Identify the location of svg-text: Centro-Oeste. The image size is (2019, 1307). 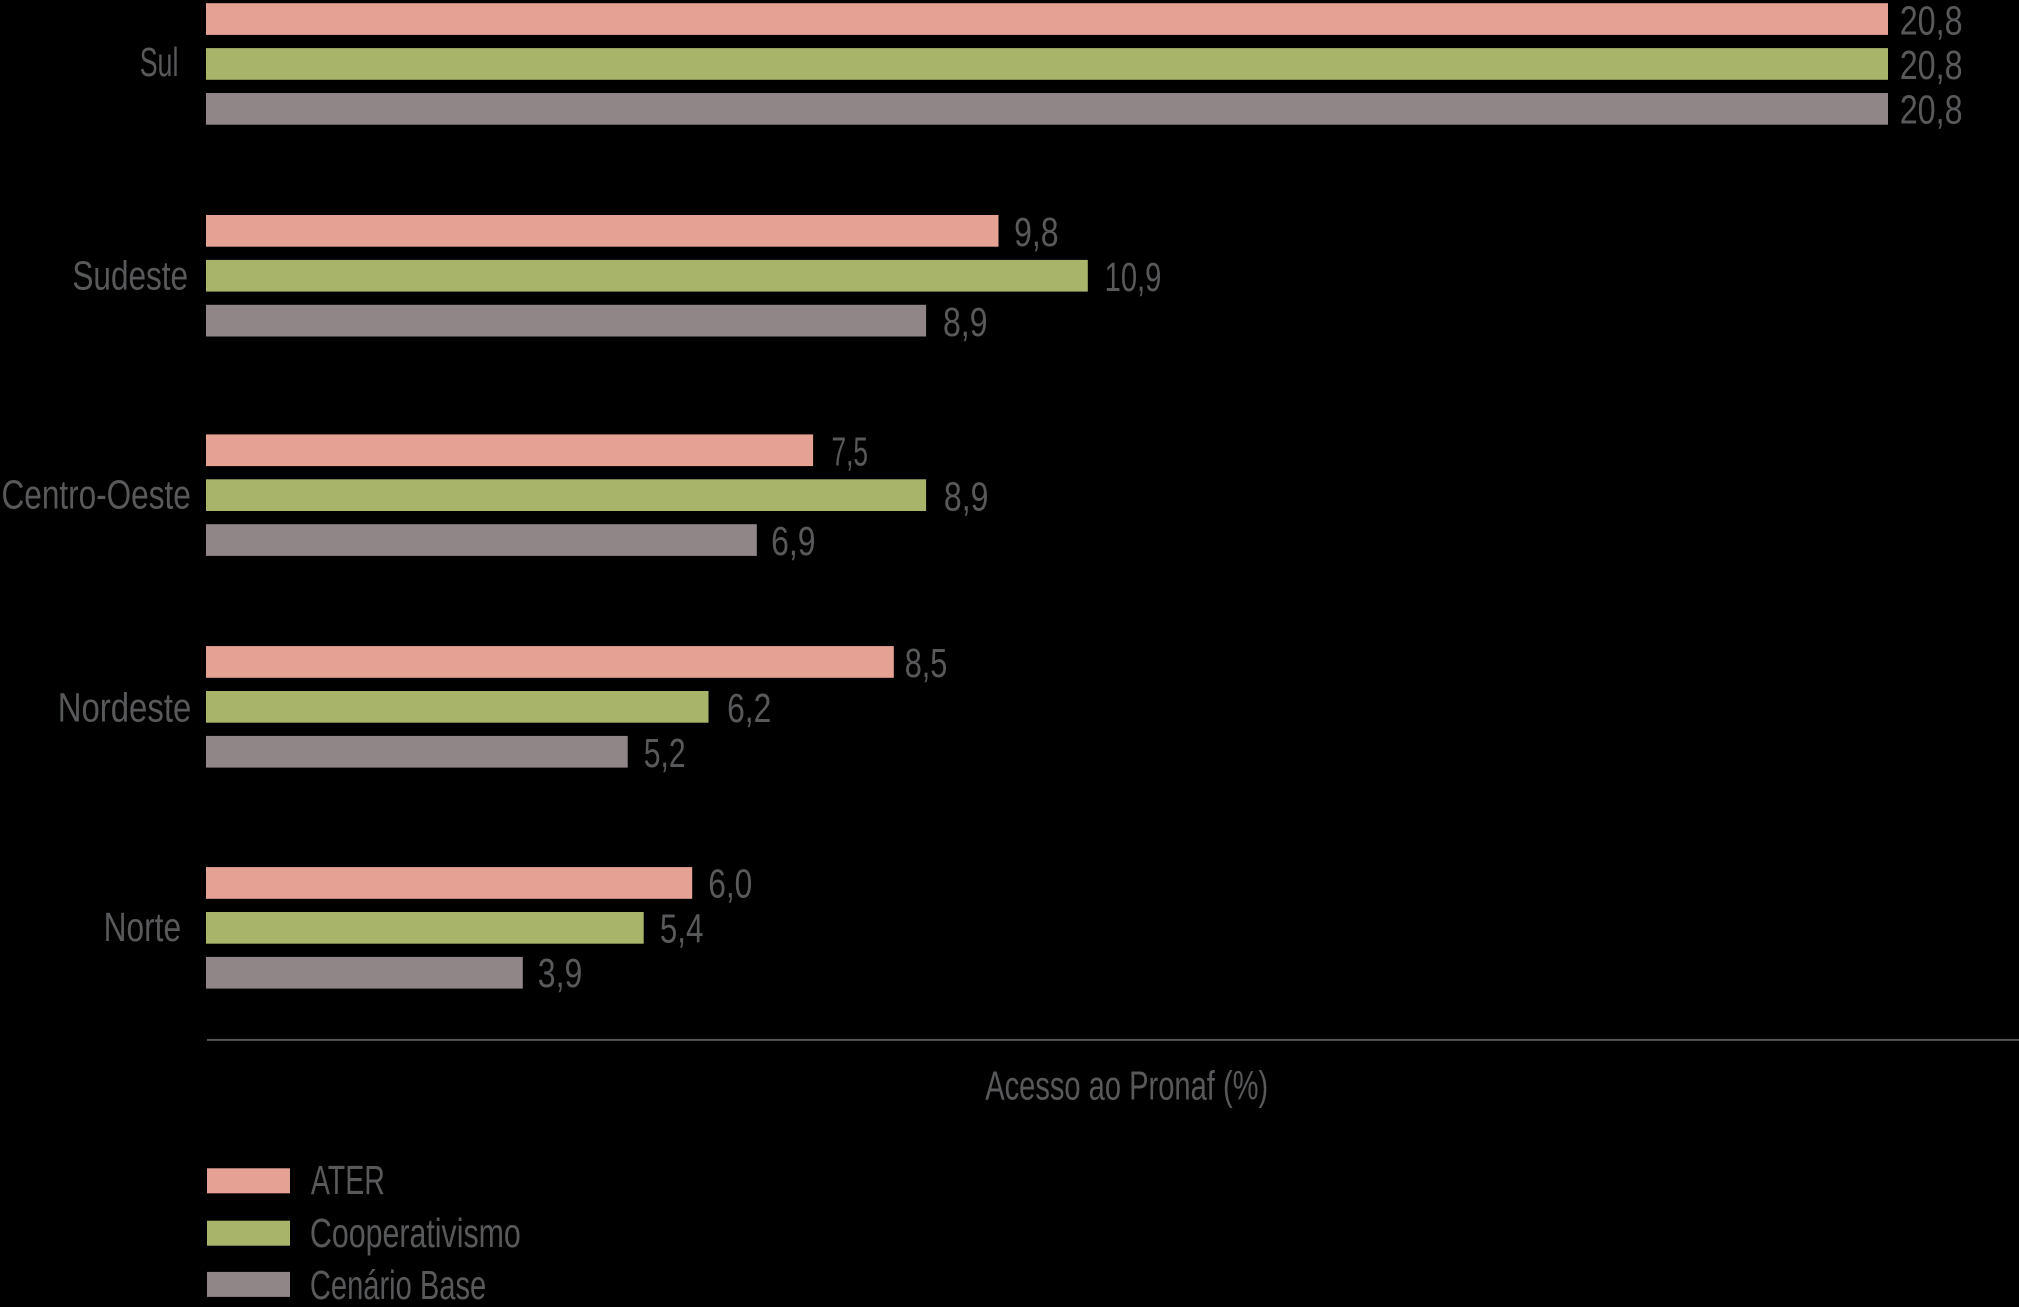
(96, 495).